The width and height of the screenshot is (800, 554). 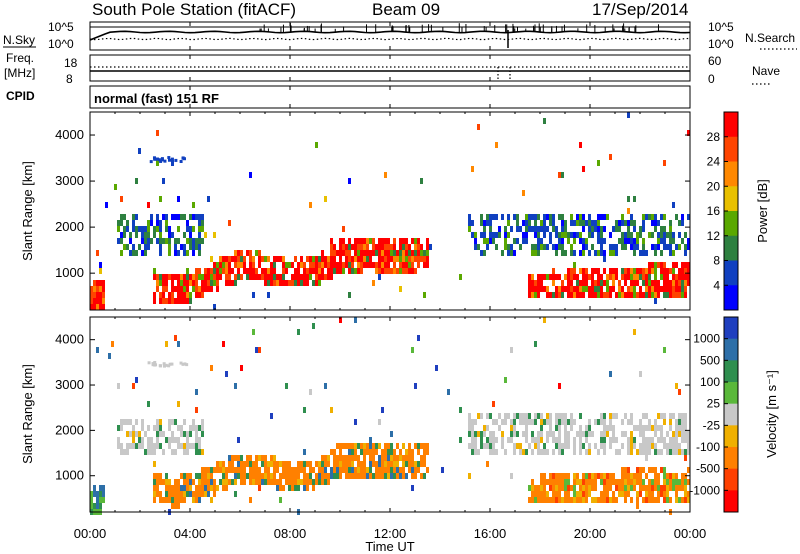 I want to click on colorbar-segment, so click(x=731, y=125).